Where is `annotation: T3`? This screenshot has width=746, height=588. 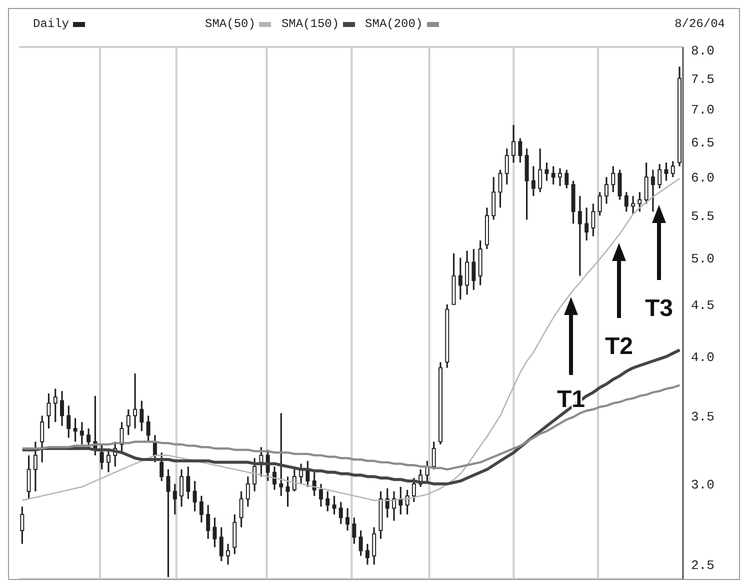 annotation: T3 is located at coordinates (659, 308).